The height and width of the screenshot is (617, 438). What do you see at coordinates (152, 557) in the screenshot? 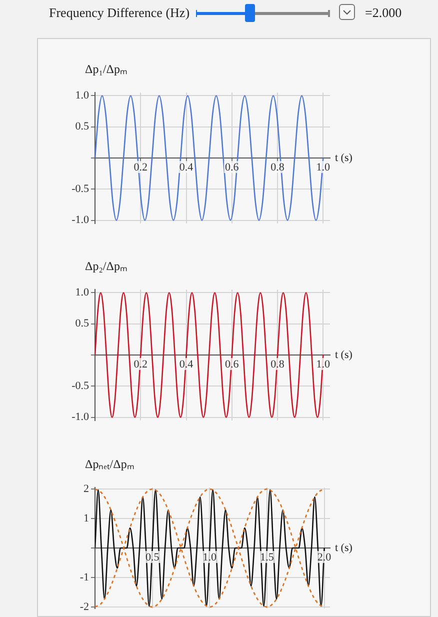
I see `x-tick-label: 0.5` at bounding box center [152, 557].